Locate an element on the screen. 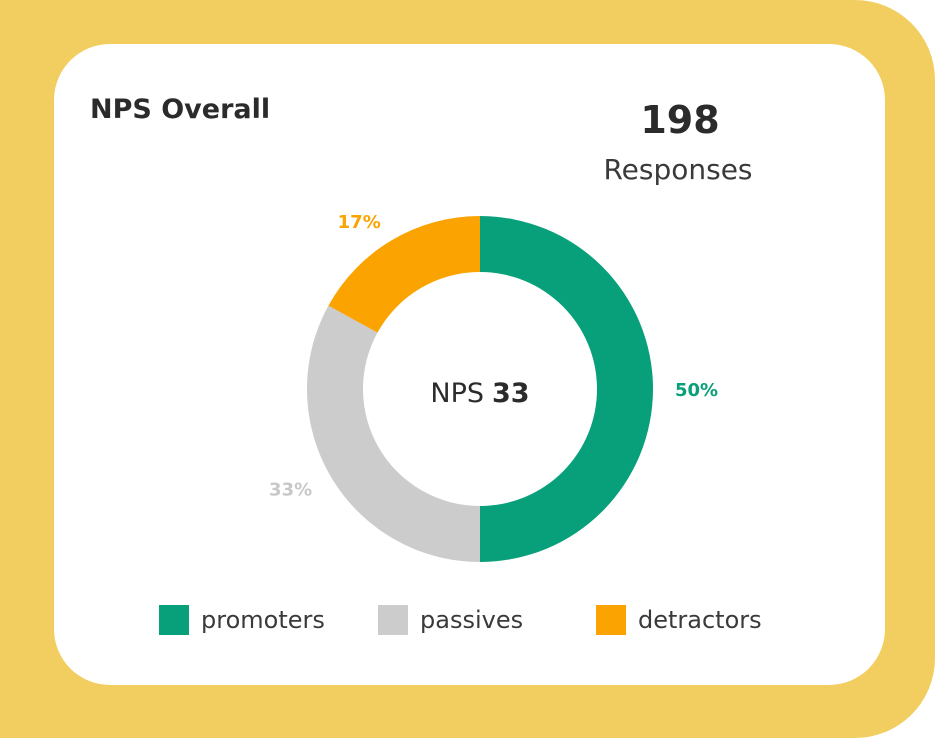 The image size is (935, 738). legend-label-detractors: detractors is located at coordinates (700, 620).